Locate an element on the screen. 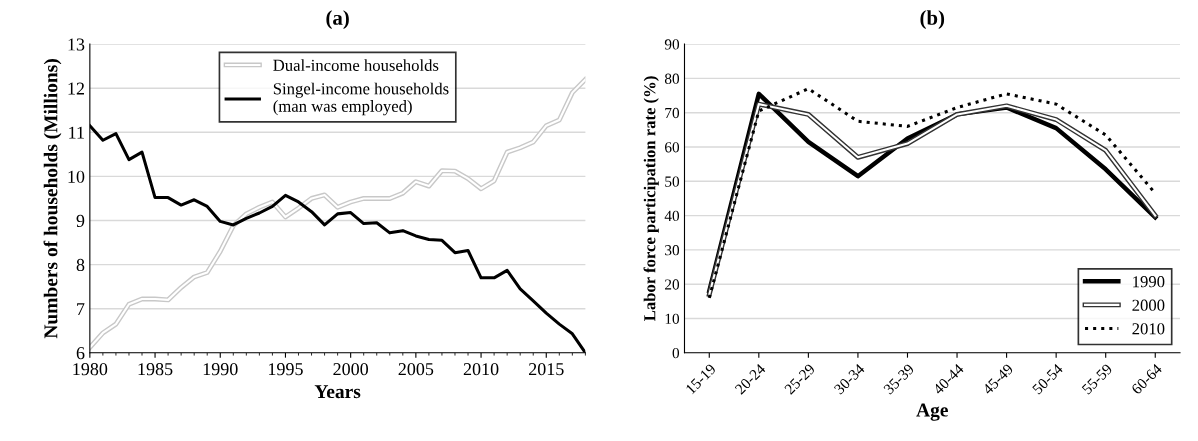 The height and width of the screenshot is (441, 1198). y-tick-label: 60 is located at coordinates (672, 147).